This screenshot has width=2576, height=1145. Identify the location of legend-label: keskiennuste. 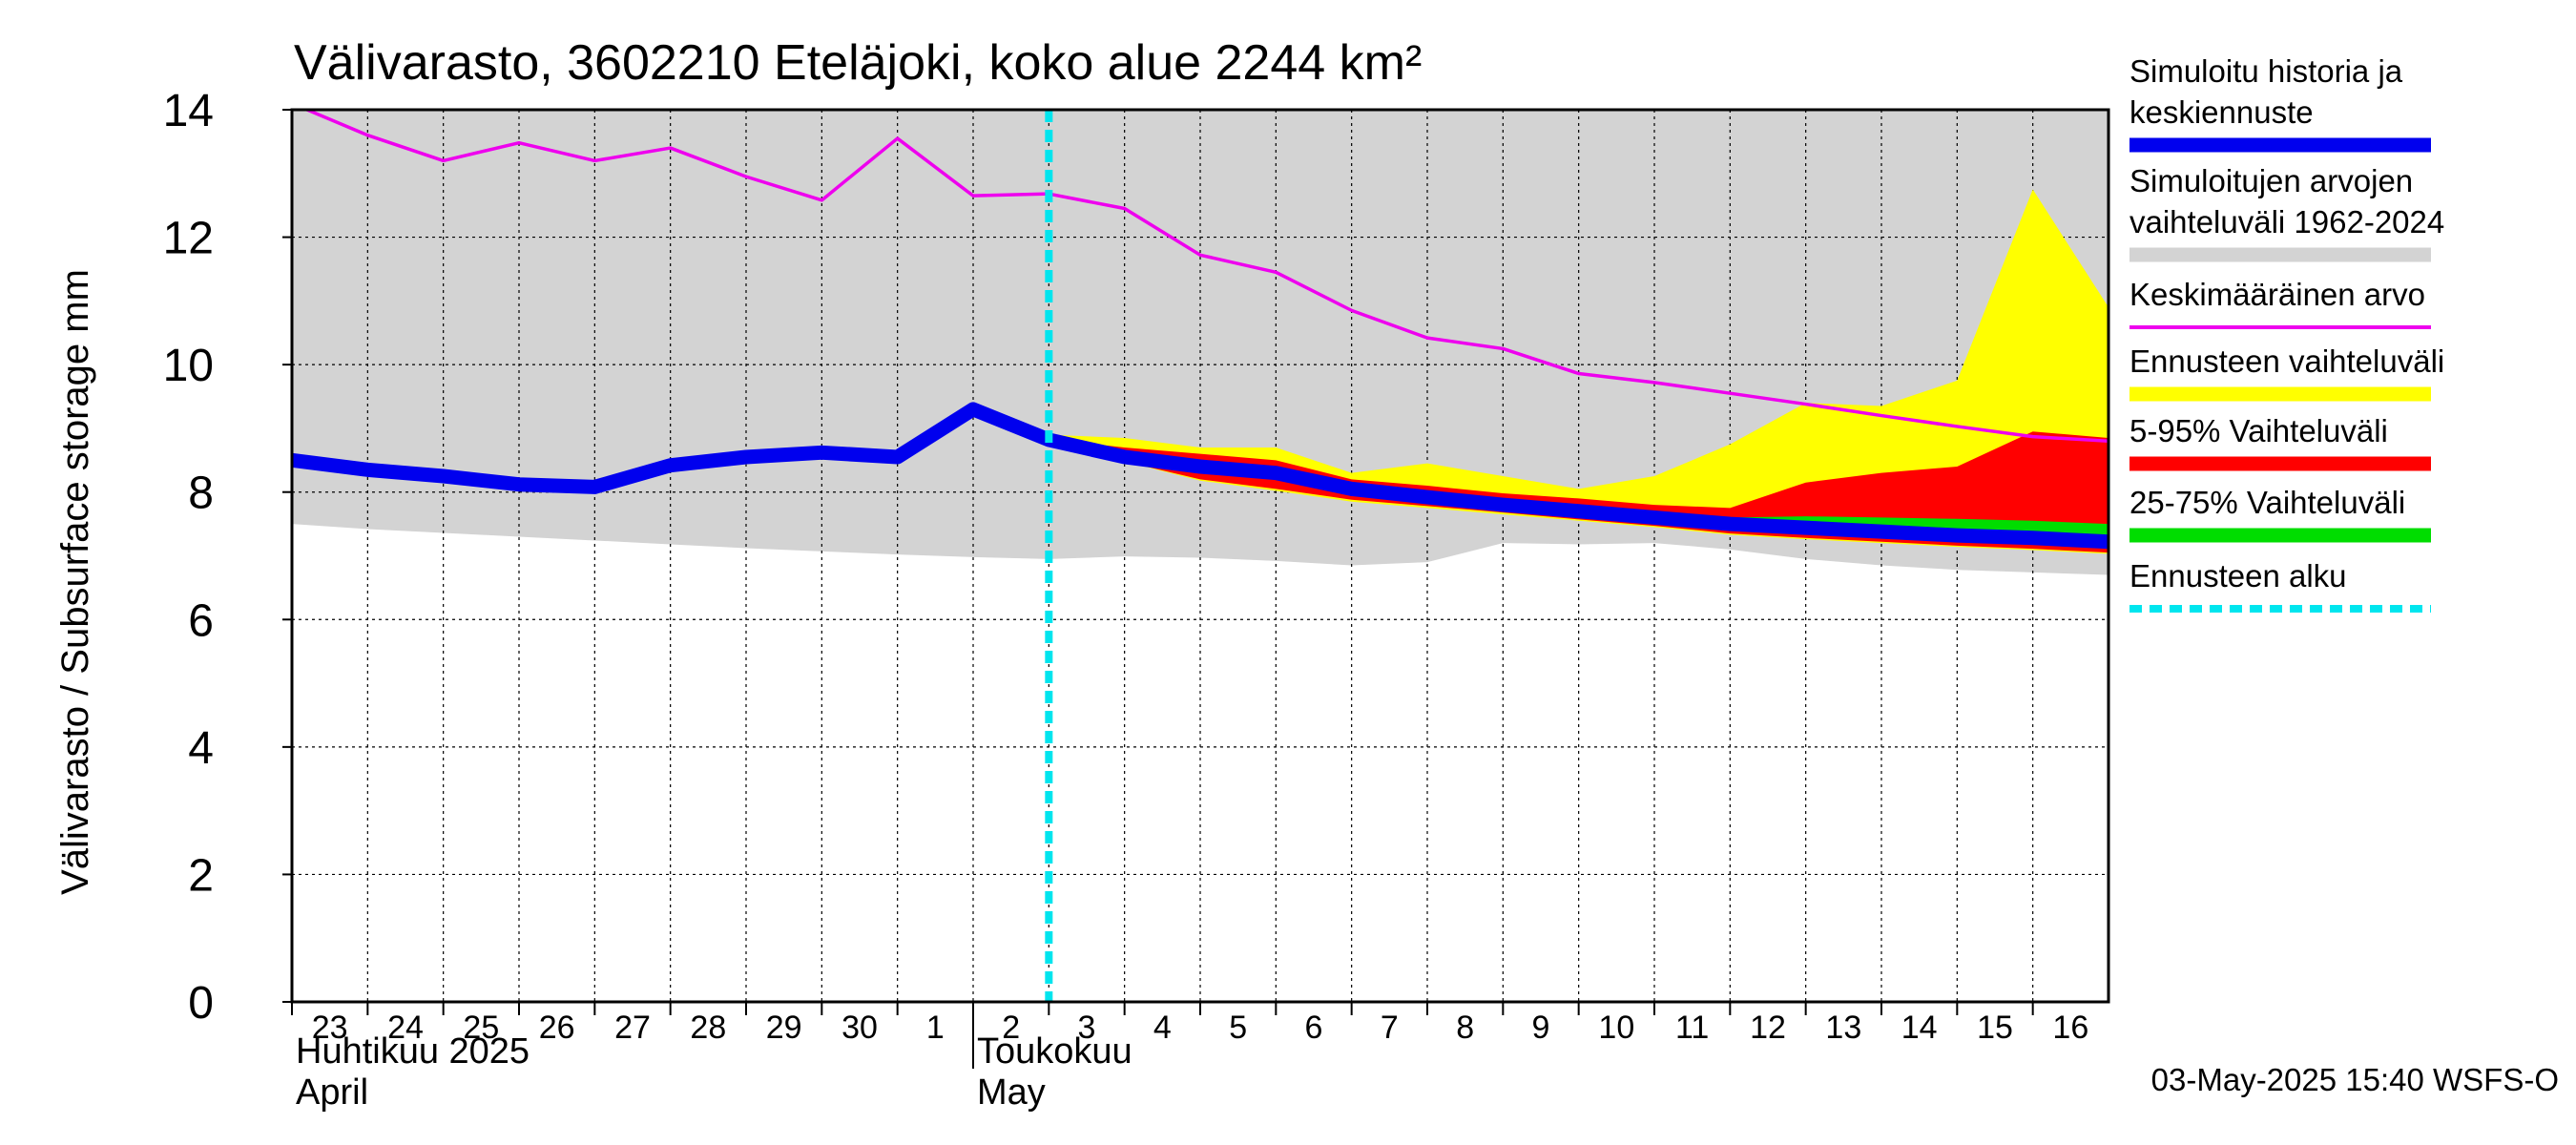
(2221, 112).